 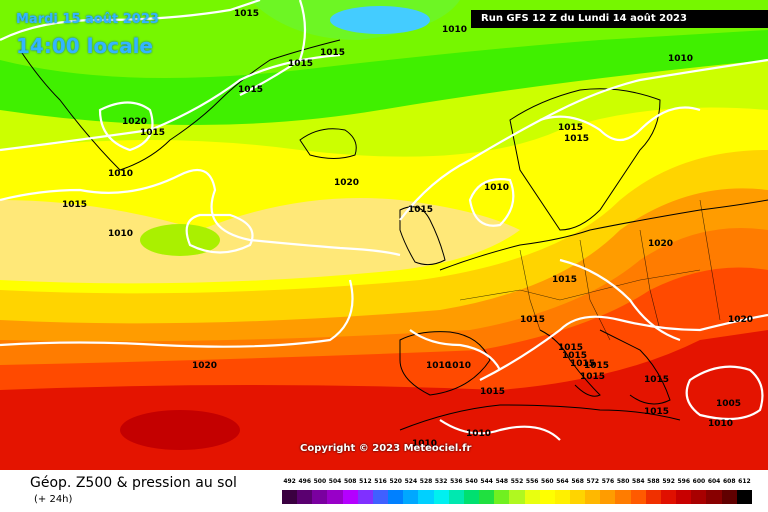 What do you see at coordinates (422, 236) in the screenshot?
I see `britain-coast` at bounding box center [422, 236].